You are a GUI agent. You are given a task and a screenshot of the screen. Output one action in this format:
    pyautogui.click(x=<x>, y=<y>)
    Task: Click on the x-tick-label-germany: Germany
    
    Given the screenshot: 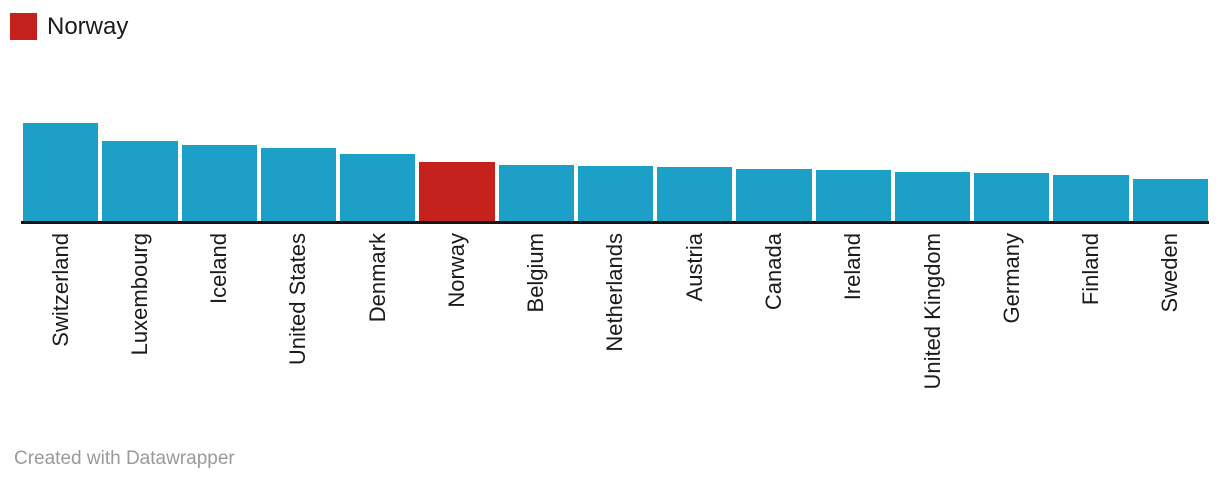 What is the action you would take?
    pyautogui.click(x=1011, y=278)
    